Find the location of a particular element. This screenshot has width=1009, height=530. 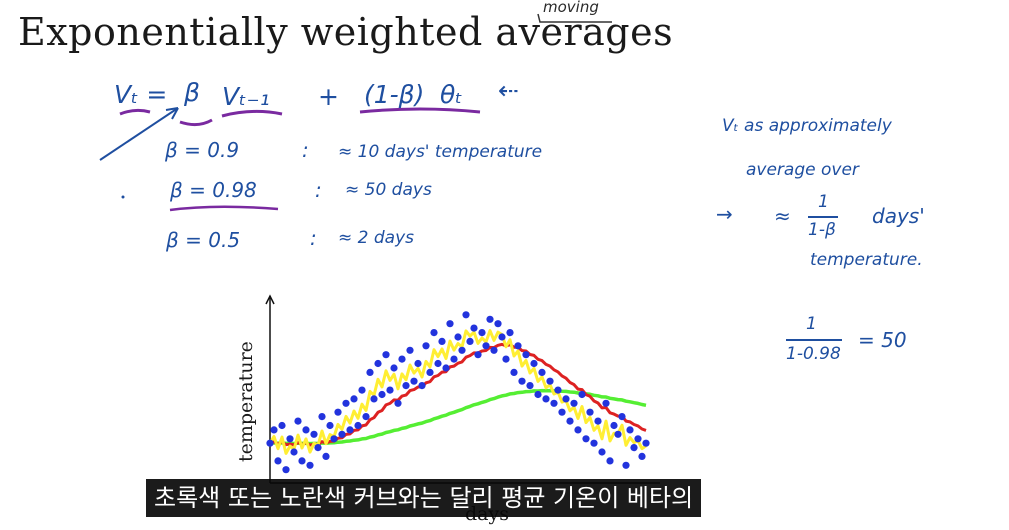

side-note-line4: temperature. is located at coordinates (866, 260).